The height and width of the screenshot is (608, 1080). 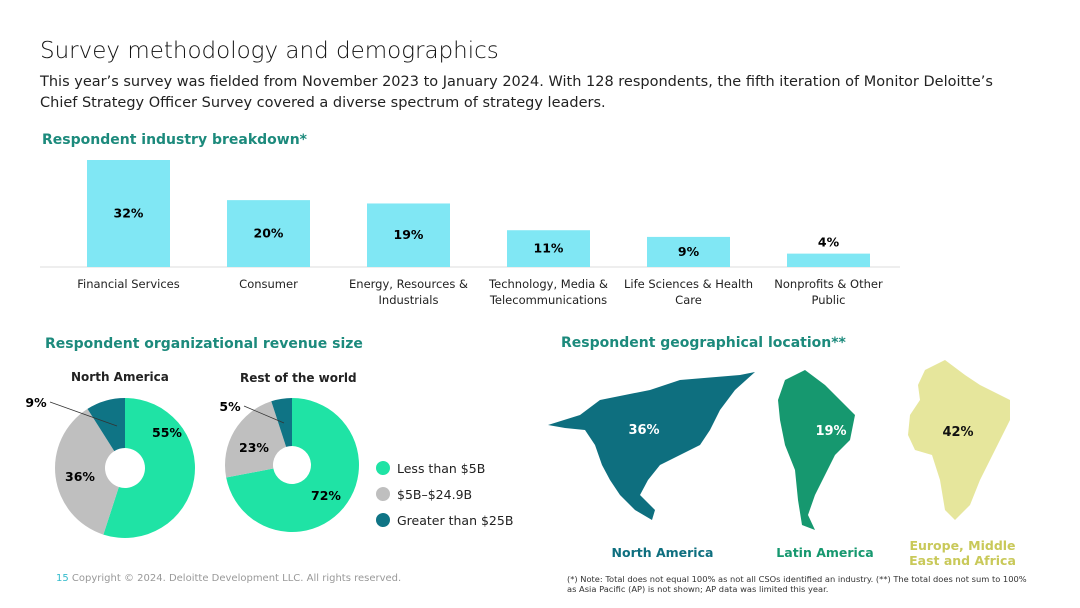 I want to click on rest-of-world-donut-title: Rest of the world, so click(x=298, y=378).